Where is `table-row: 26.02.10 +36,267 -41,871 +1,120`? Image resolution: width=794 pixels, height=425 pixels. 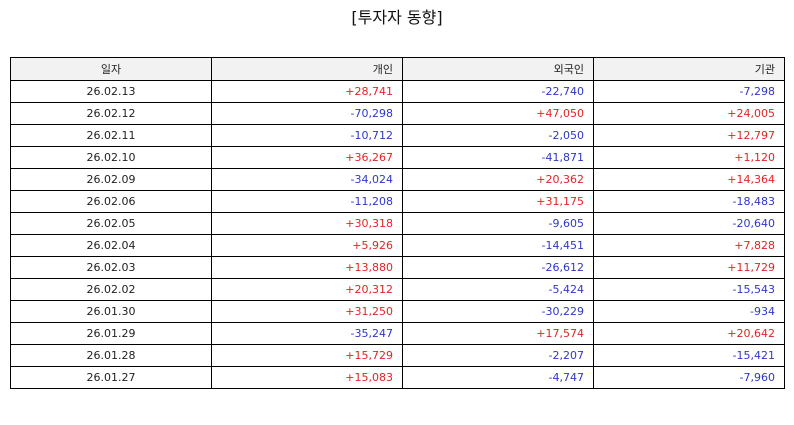 table-row: 26.02.10 +36,267 -41,871 +1,120 is located at coordinates (397, 157).